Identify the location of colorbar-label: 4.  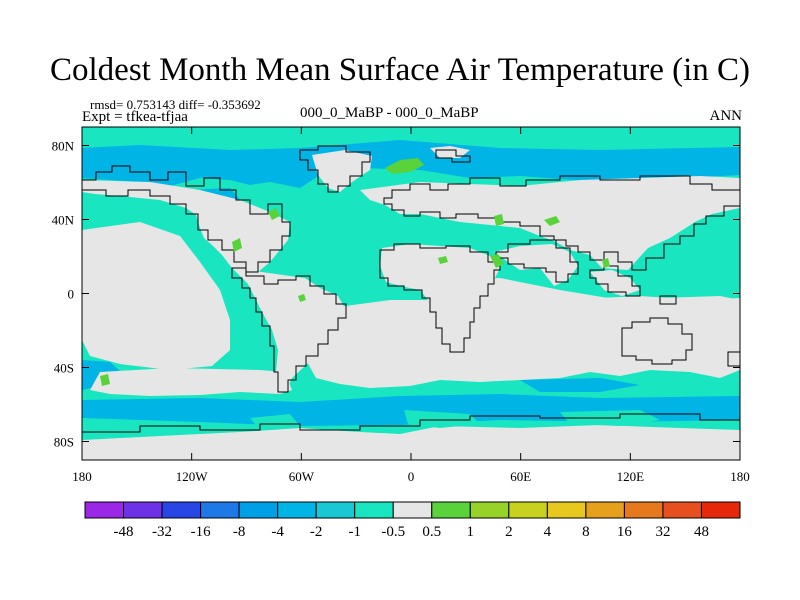
(548, 532).